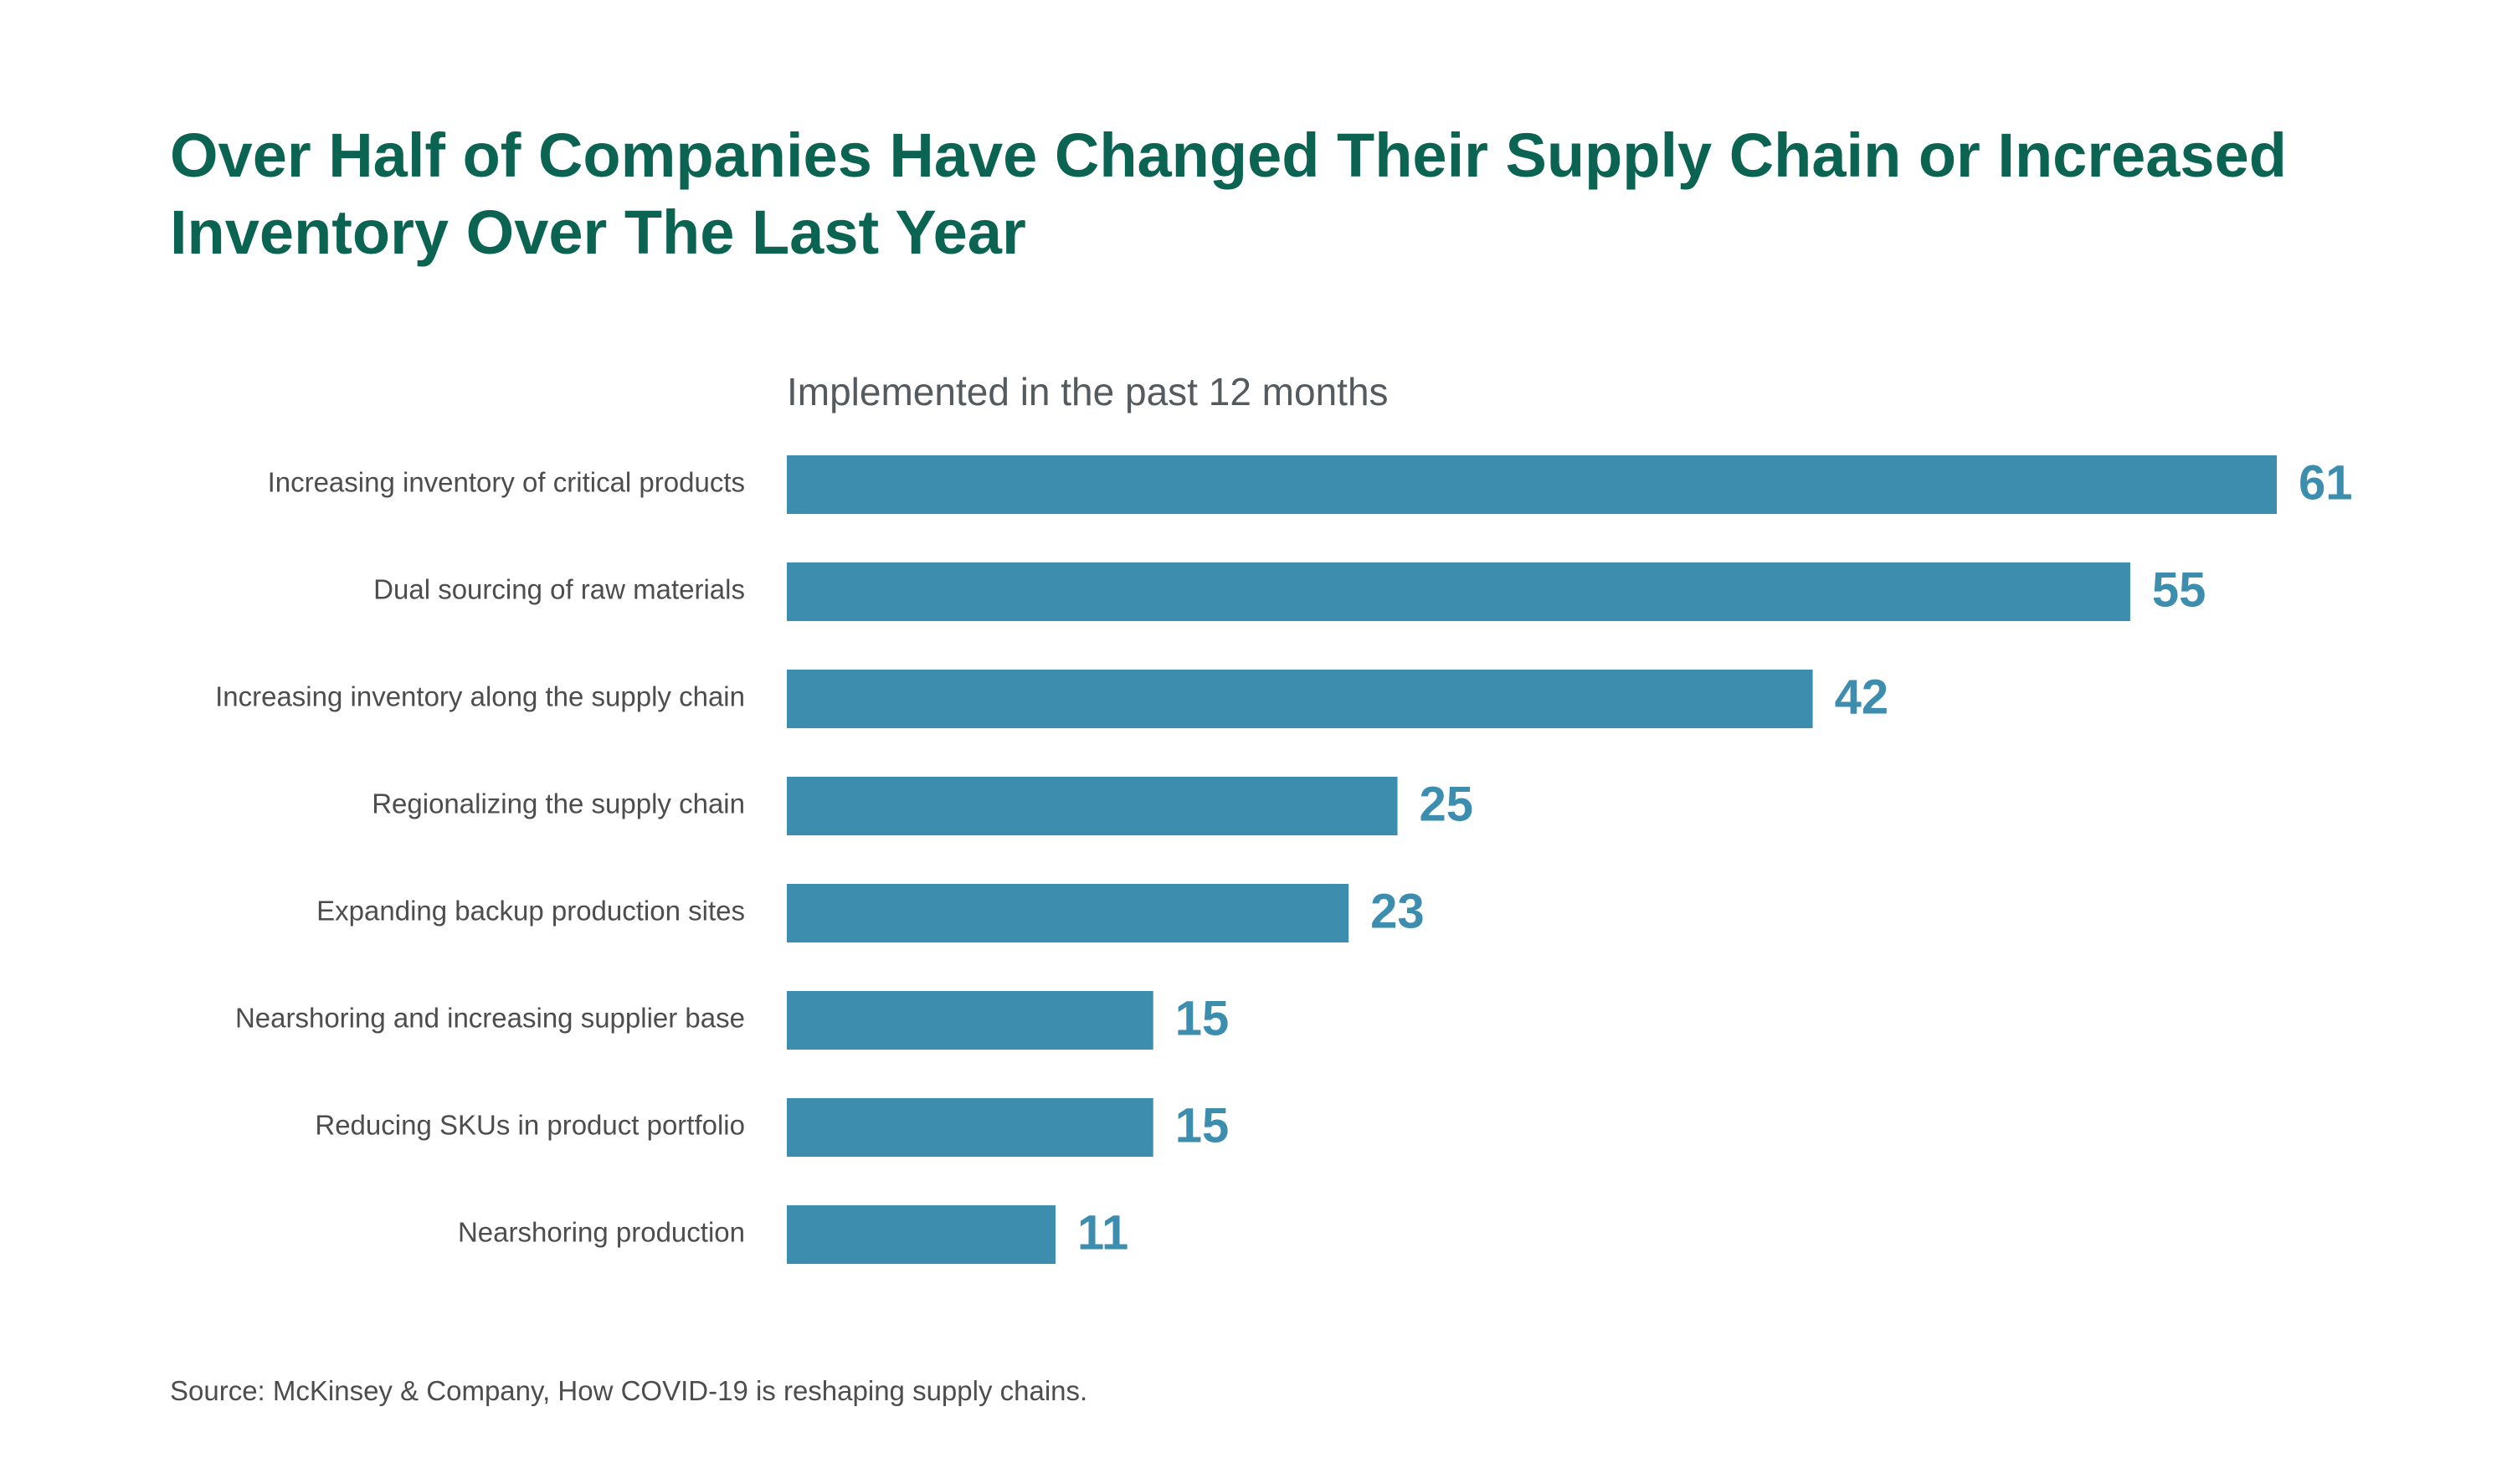  What do you see at coordinates (1862, 697) in the screenshot?
I see `value-label: 42` at bounding box center [1862, 697].